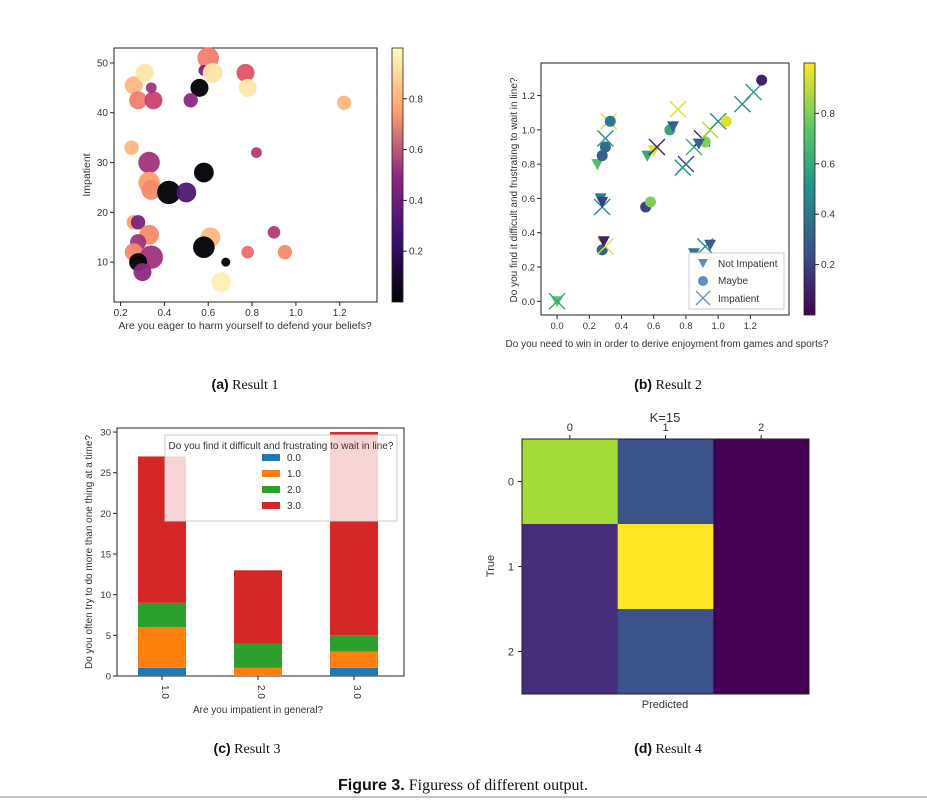 This screenshot has width=927, height=806. Describe the element at coordinates (260, 692) in the screenshot. I see `x-tick-label: 2.0` at that location.